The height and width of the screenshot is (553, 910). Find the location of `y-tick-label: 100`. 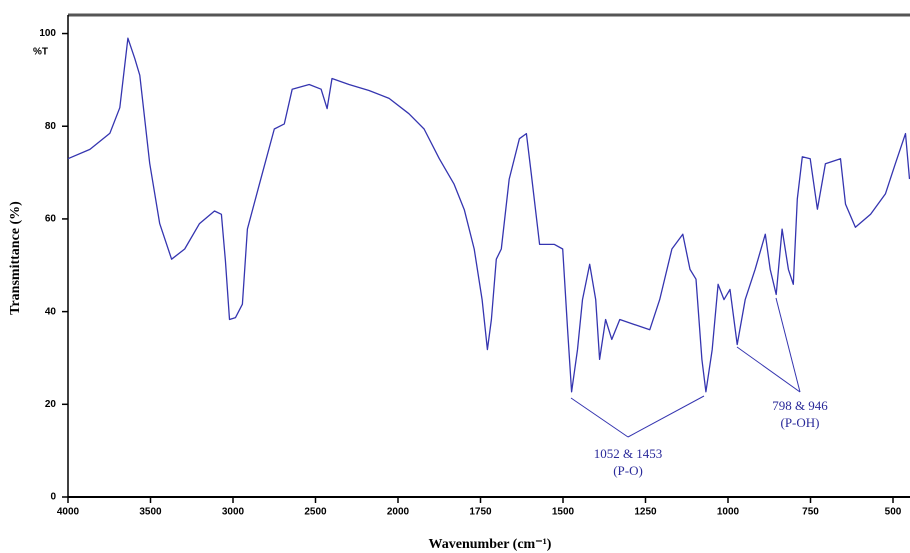

y-tick-label: 100 is located at coordinates (47, 33).